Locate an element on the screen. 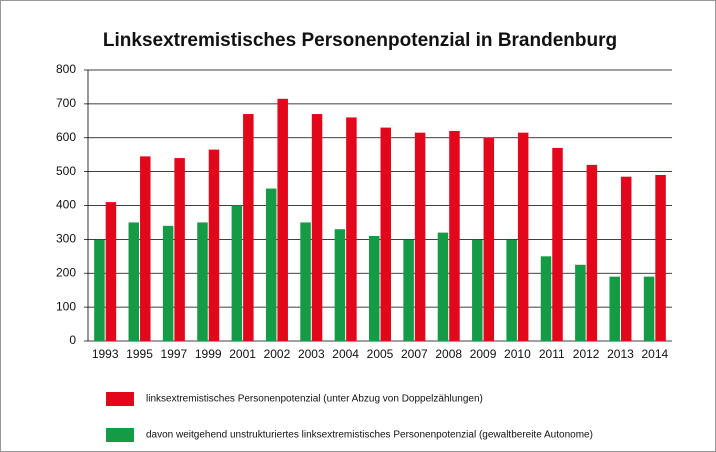 The image size is (716, 452). x-tick-label: 2008 is located at coordinates (448, 354).